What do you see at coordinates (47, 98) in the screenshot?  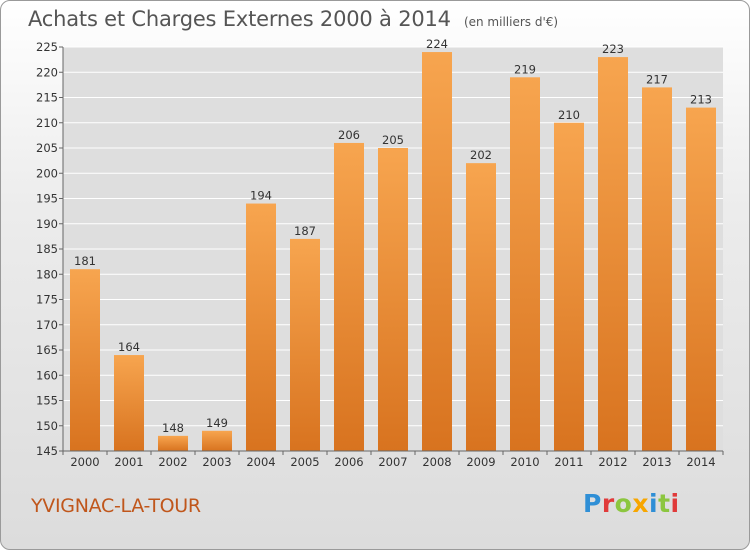 I see `y-tick-label: 215` at bounding box center [47, 98].